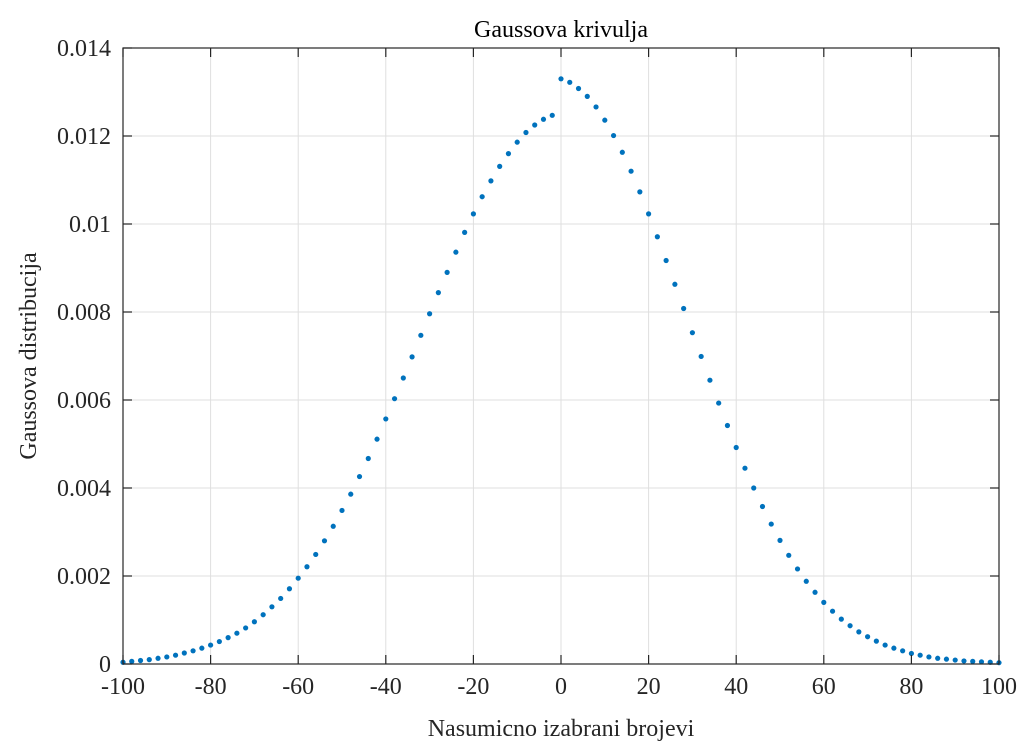  Describe the element at coordinates (84, 137) in the screenshot. I see `y-tick-label: 0.012` at that location.